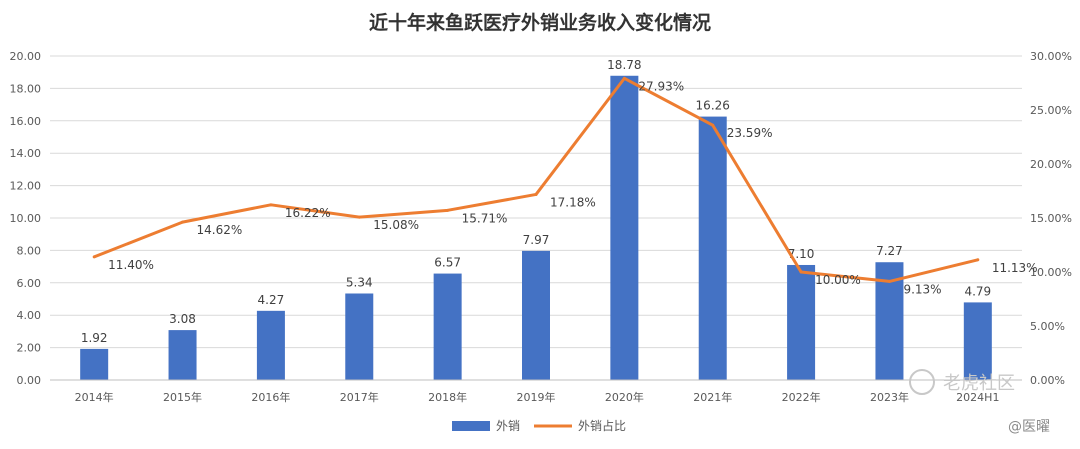 The image size is (1080, 449). What do you see at coordinates (536, 397) in the screenshot?
I see `x-tick-label: 2019年` at bounding box center [536, 397].